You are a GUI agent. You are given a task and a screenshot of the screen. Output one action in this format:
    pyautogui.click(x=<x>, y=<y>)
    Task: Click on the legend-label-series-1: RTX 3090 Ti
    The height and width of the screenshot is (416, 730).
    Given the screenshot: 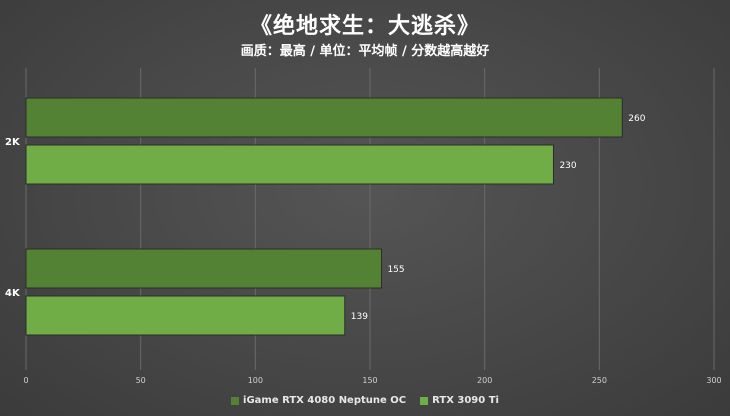 What is the action you would take?
    pyautogui.click(x=465, y=400)
    